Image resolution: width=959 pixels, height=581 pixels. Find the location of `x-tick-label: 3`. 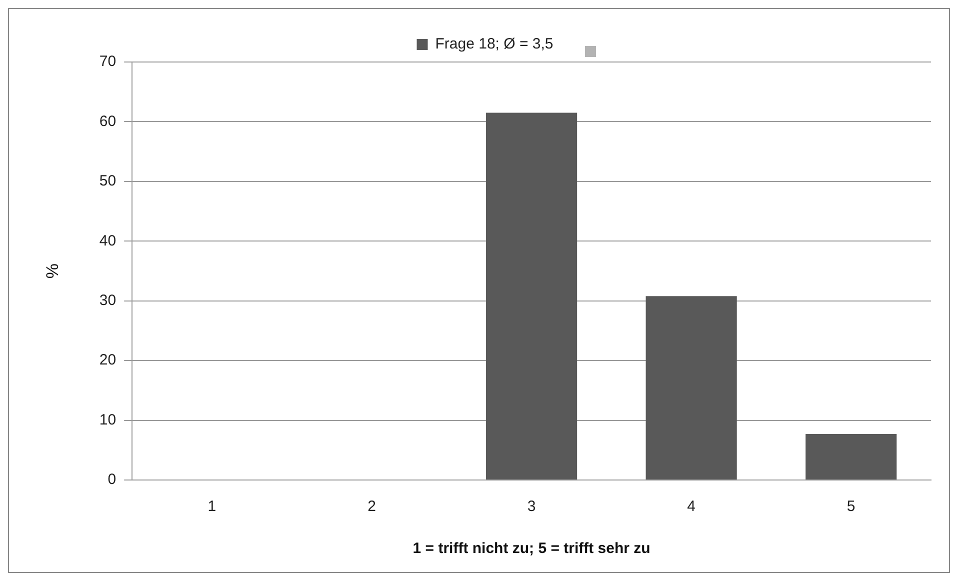

x-tick-label: 3 is located at coordinates (531, 507).